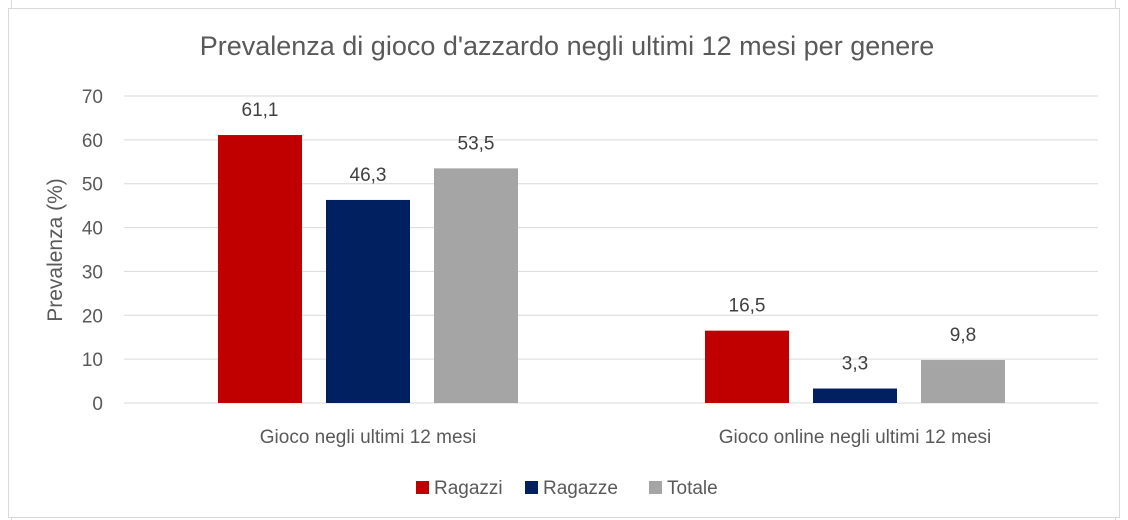 This screenshot has width=1128, height=520. I want to click on data-label: 3,3, so click(855, 364).